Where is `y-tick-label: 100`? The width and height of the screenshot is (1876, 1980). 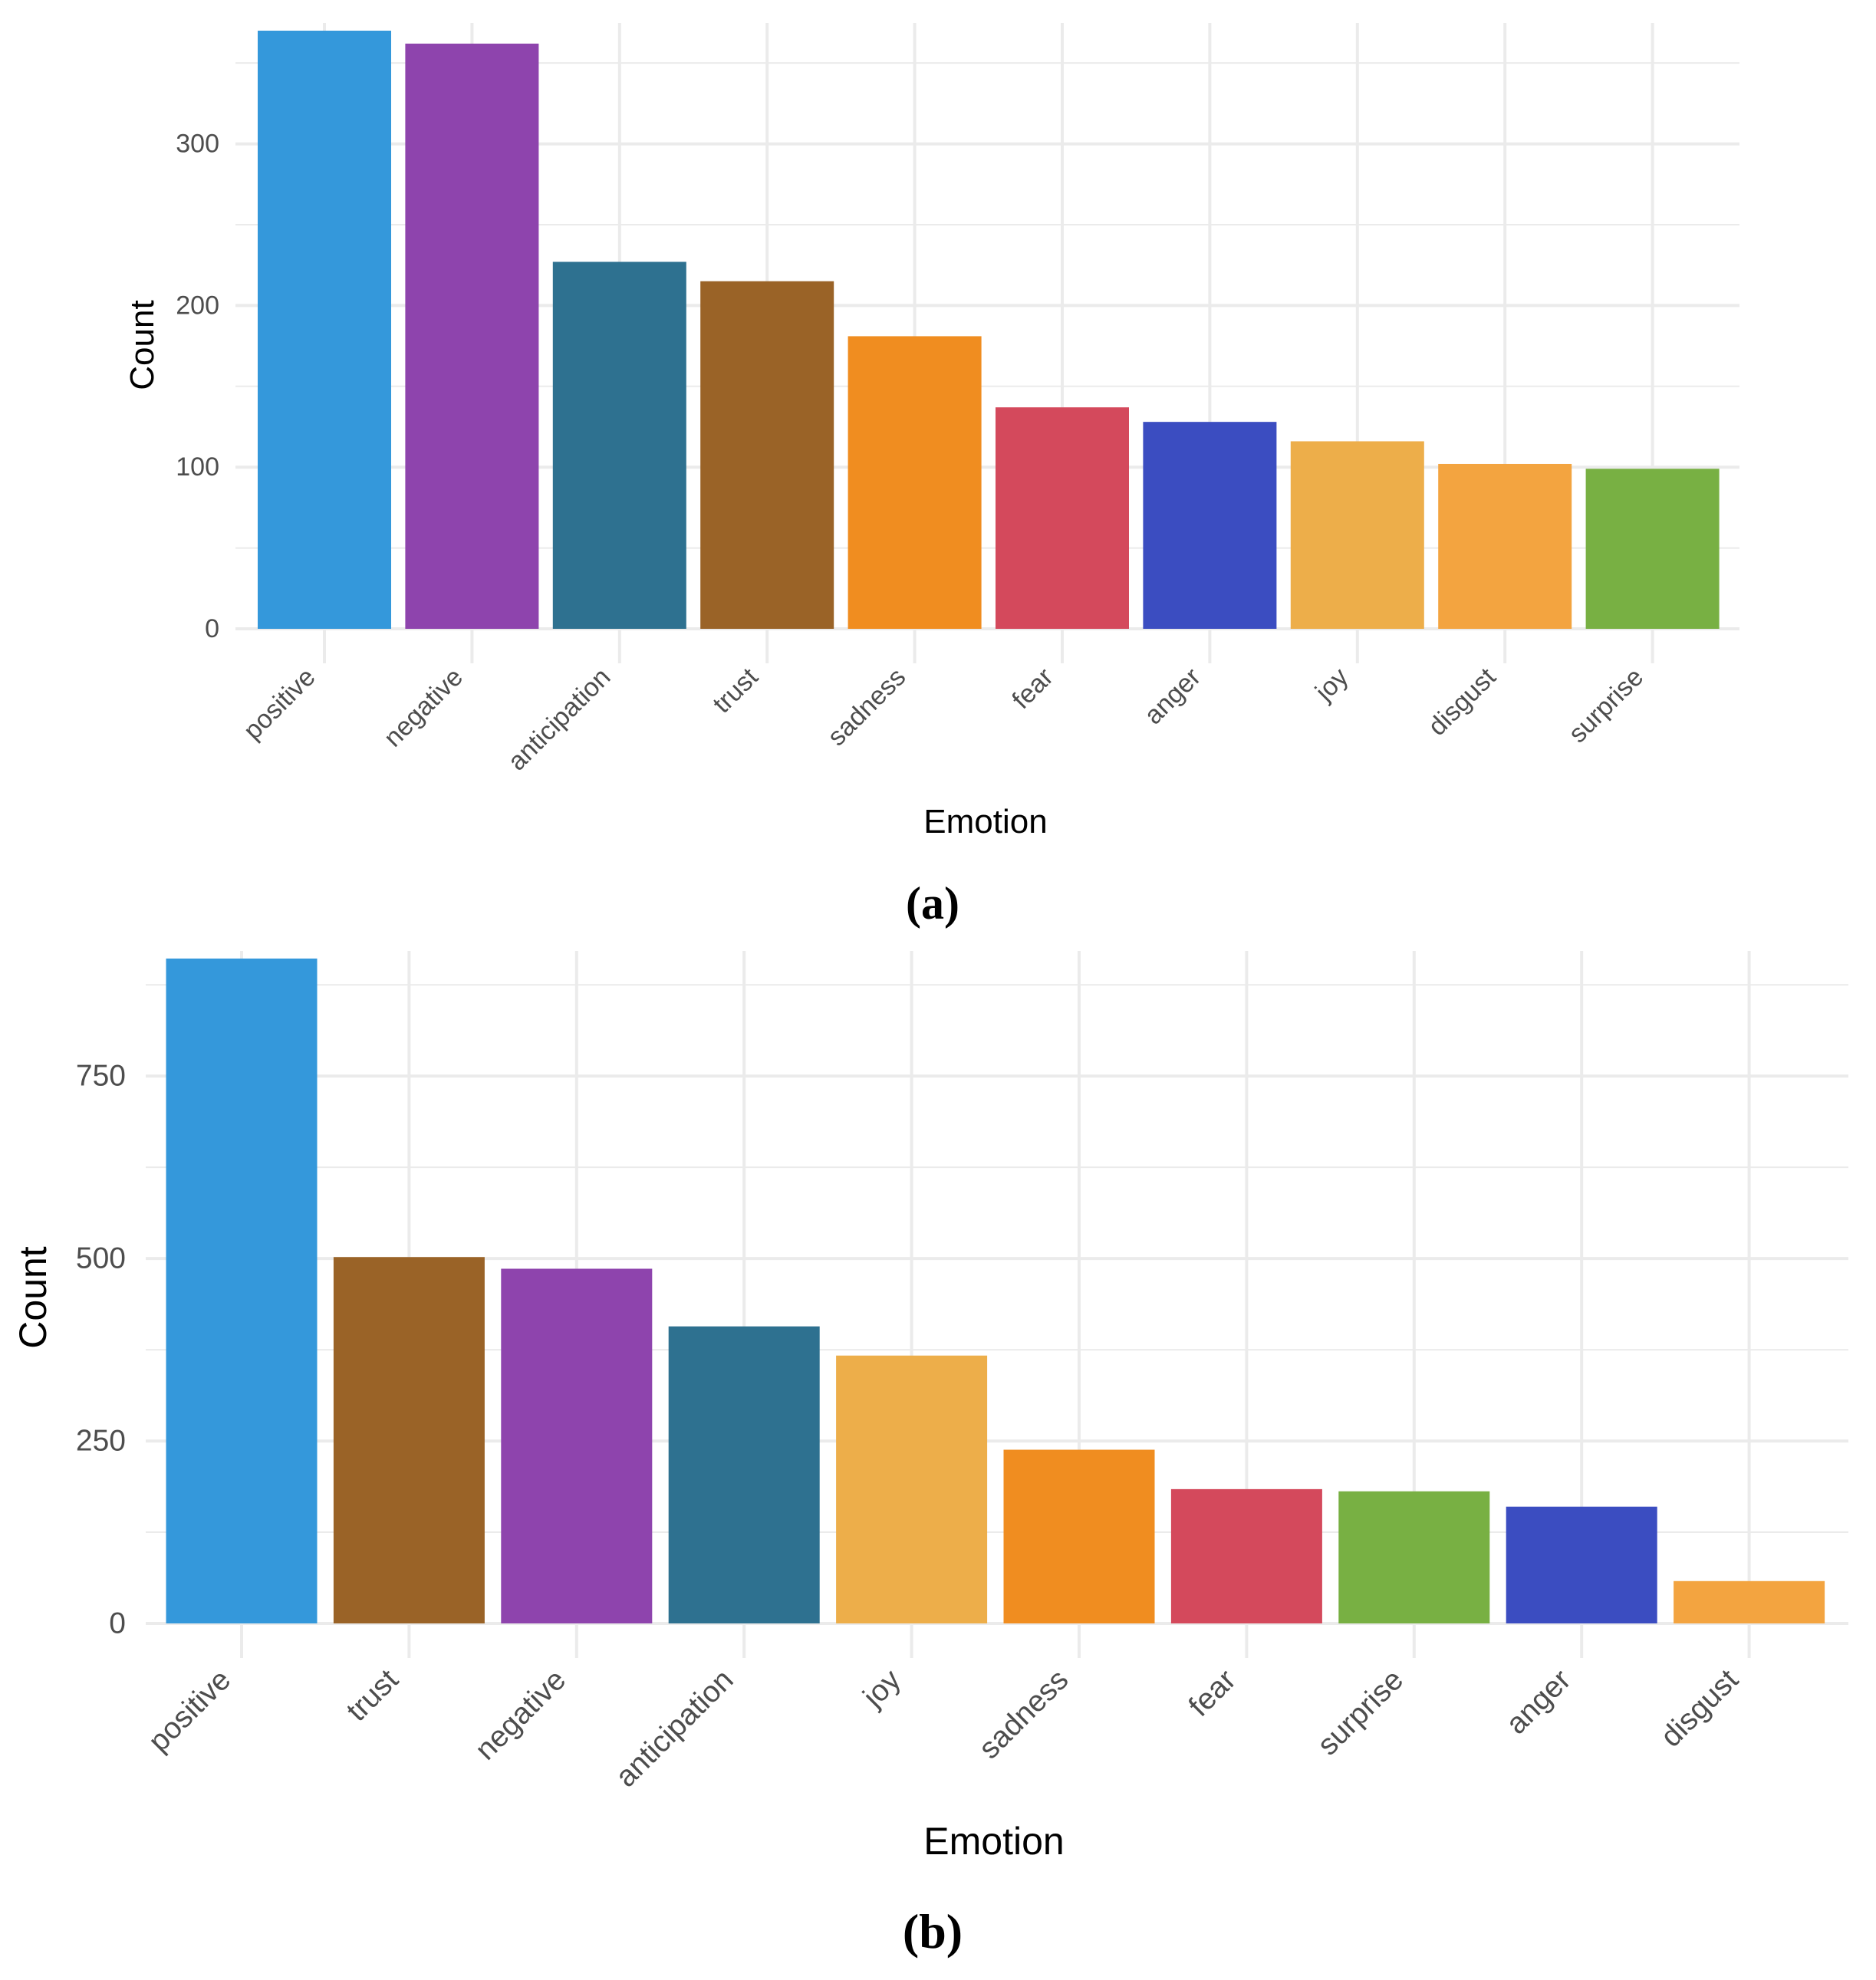
y-tick-label: 100 is located at coordinates (197, 467).